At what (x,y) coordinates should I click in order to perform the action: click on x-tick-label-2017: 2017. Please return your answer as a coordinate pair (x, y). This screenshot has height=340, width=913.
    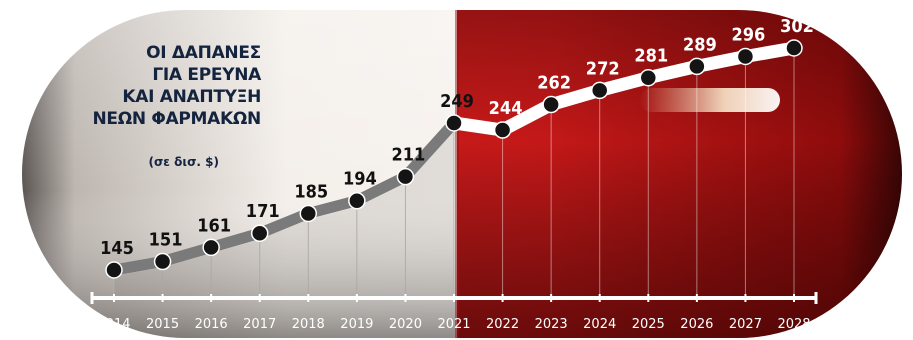
    Looking at the image, I should click on (259, 324).